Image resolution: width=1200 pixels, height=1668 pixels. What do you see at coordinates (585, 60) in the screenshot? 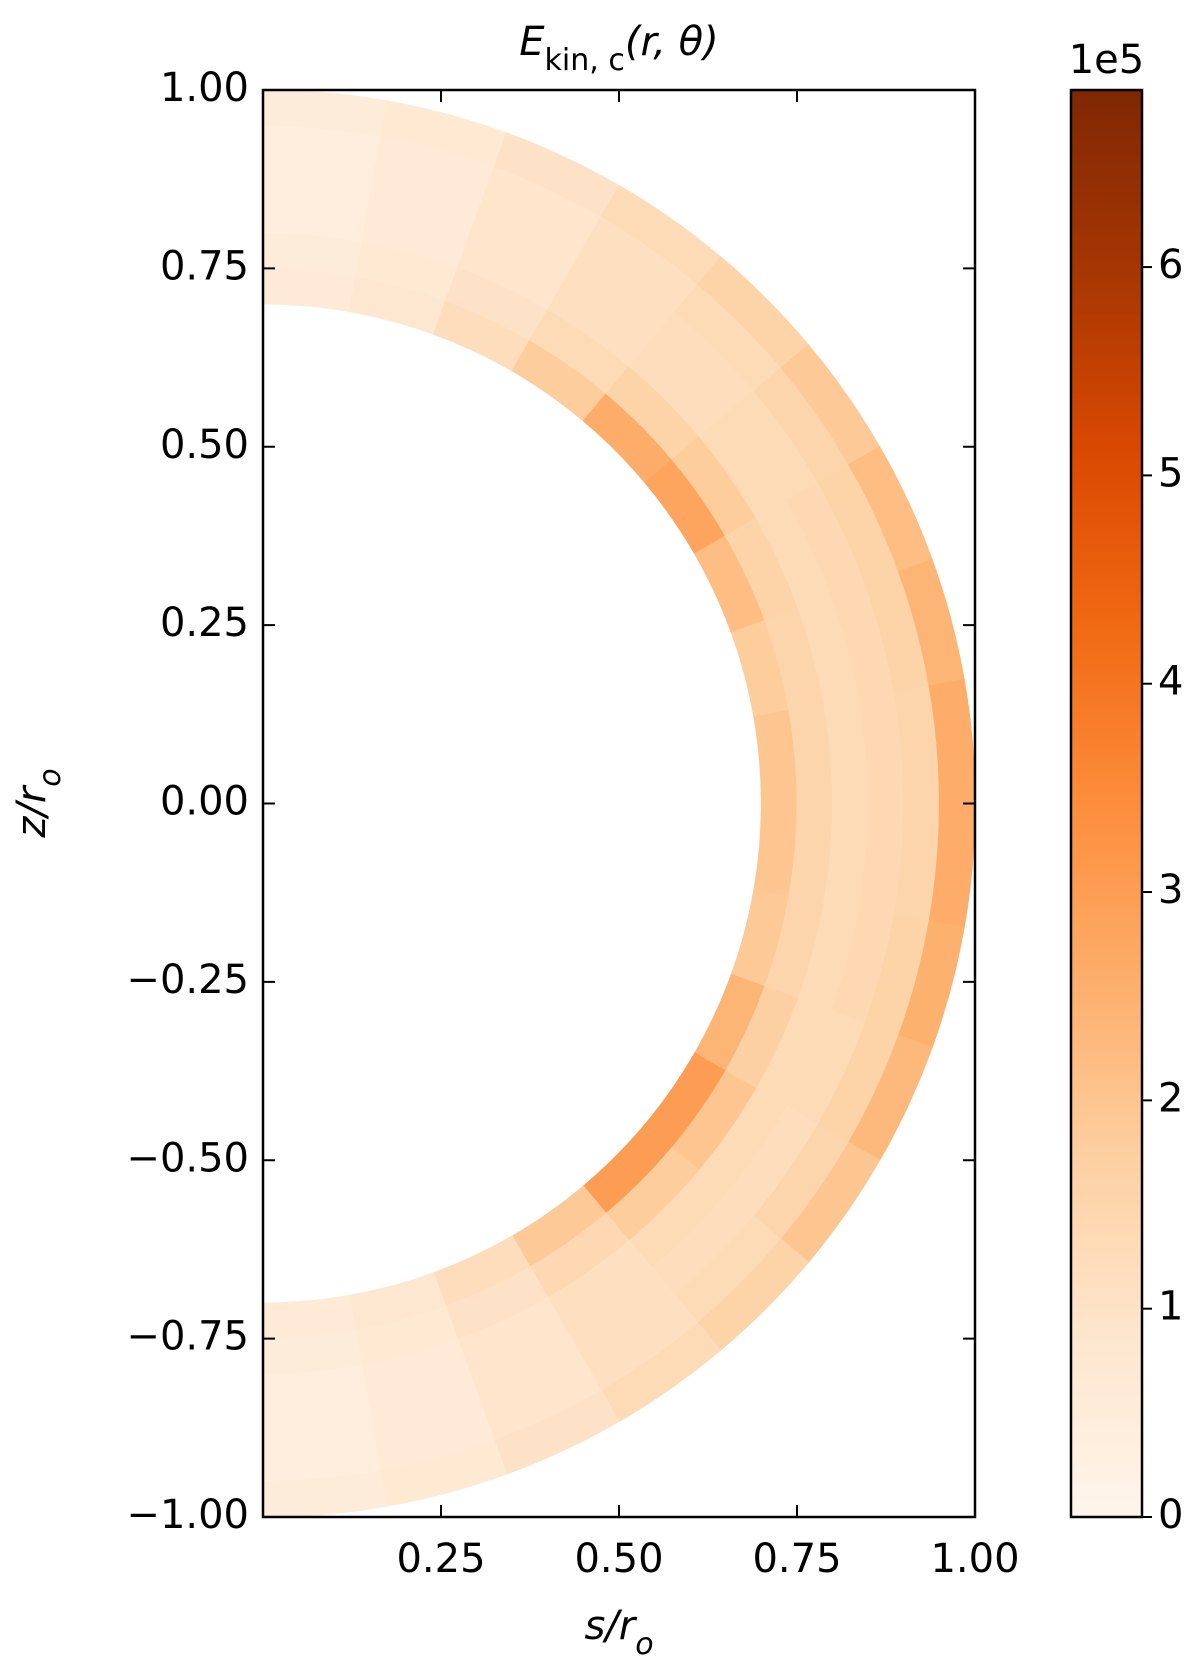
I see `title-subscript: kin, c` at bounding box center [585, 60].